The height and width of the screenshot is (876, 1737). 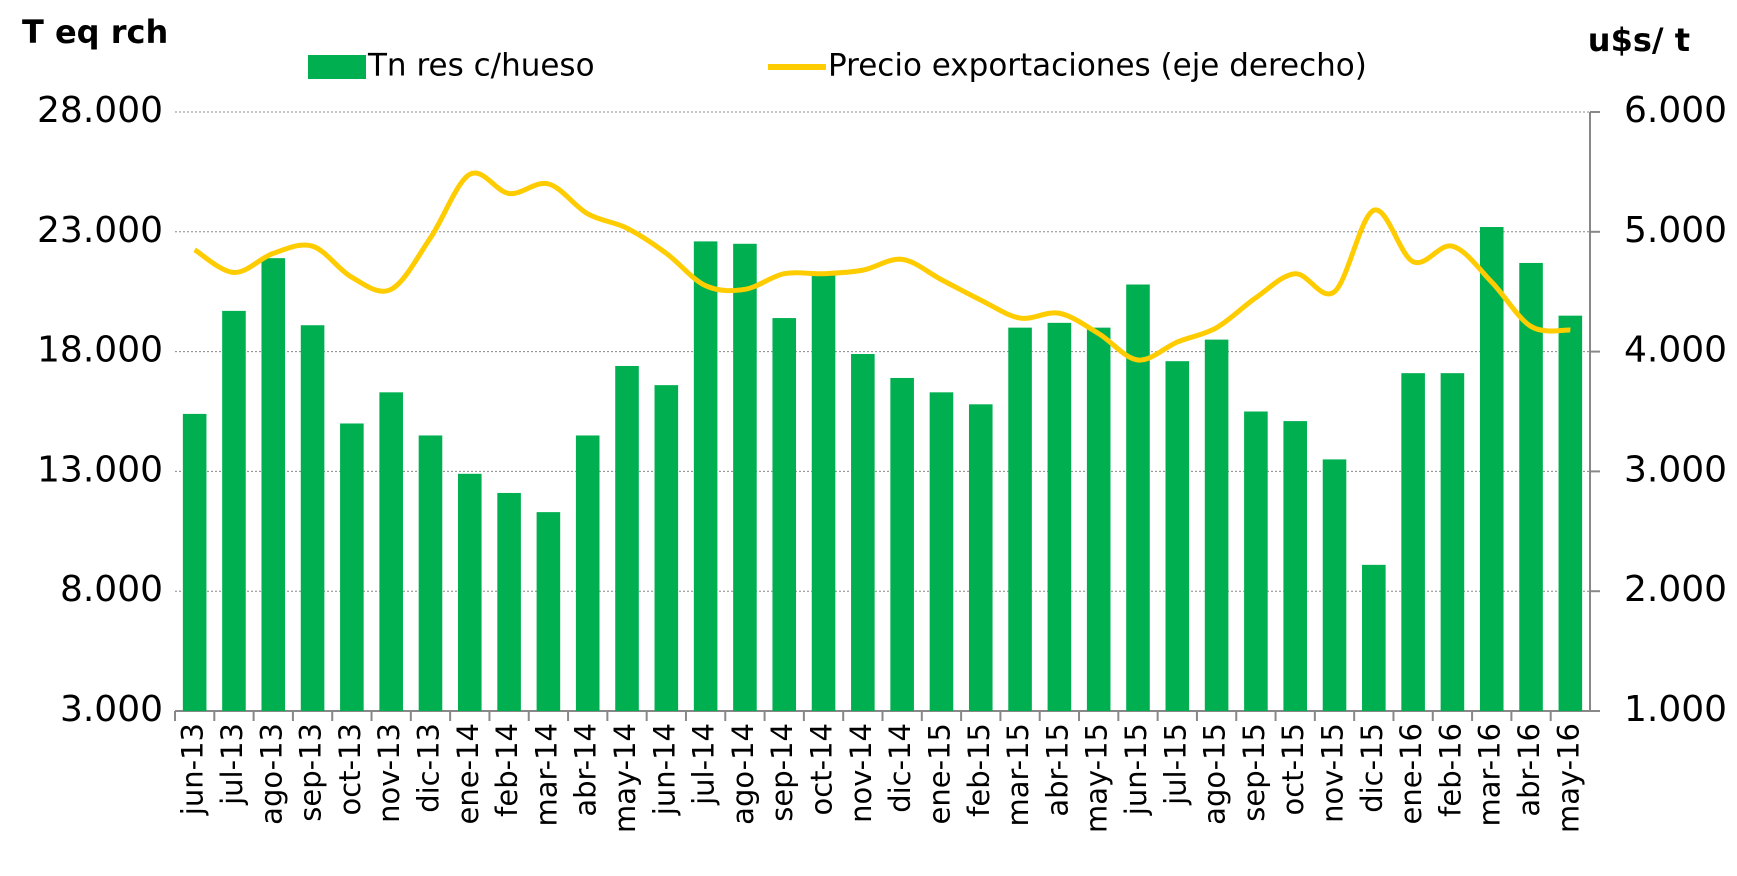 What do you see at coordinates (1675, 110) in the screenshot?
I see `y2-tick-label: 6.000` at bounding box center [1675, 110].